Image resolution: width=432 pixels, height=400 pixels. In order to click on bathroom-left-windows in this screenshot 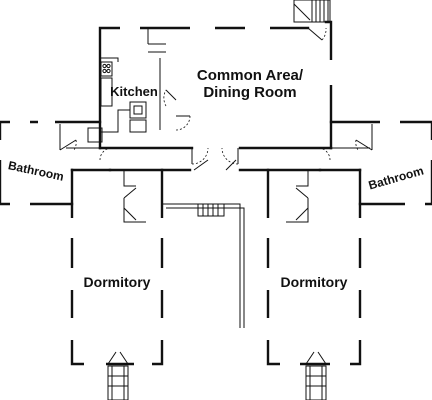, I will do `click(27, 163)`.